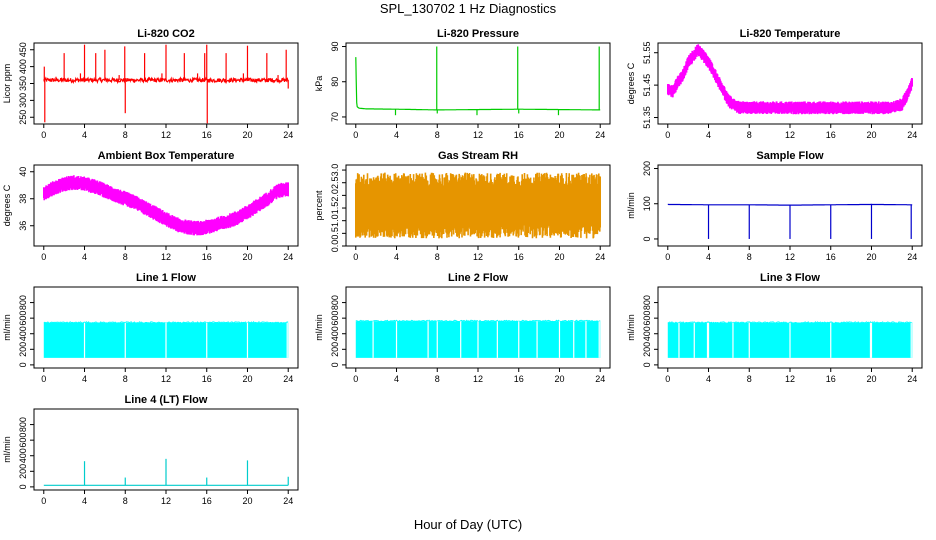 This screenshot has height=540, width=936. What do you see at coordinates (631, 83) in the screenshot?
I see `y-axis-label: degrees C` at bounding box center [631, 83].